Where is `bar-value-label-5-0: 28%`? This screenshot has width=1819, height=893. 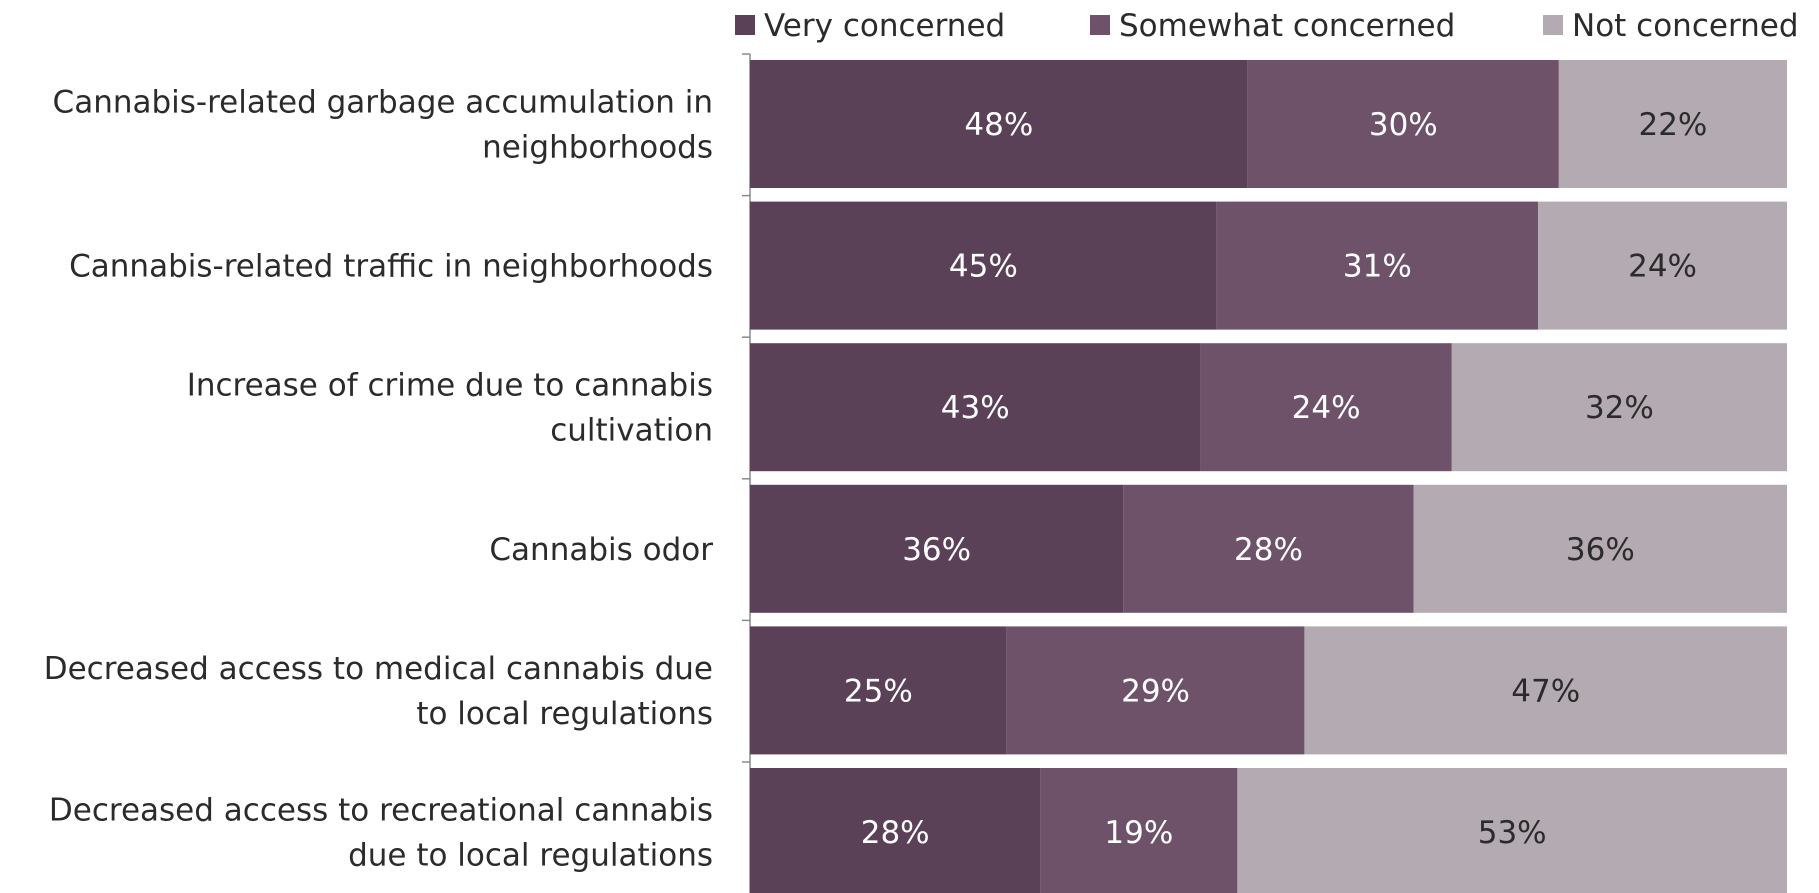 bar-value-label-5-0: 28% is located at coordinates (895, 833).